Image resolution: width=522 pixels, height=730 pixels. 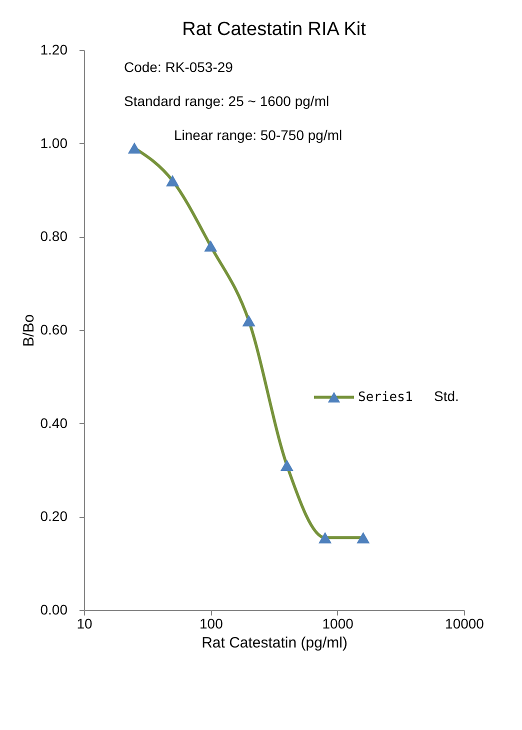 I want to click on y-tick-label: 0.20, so click(x=54, y=516).